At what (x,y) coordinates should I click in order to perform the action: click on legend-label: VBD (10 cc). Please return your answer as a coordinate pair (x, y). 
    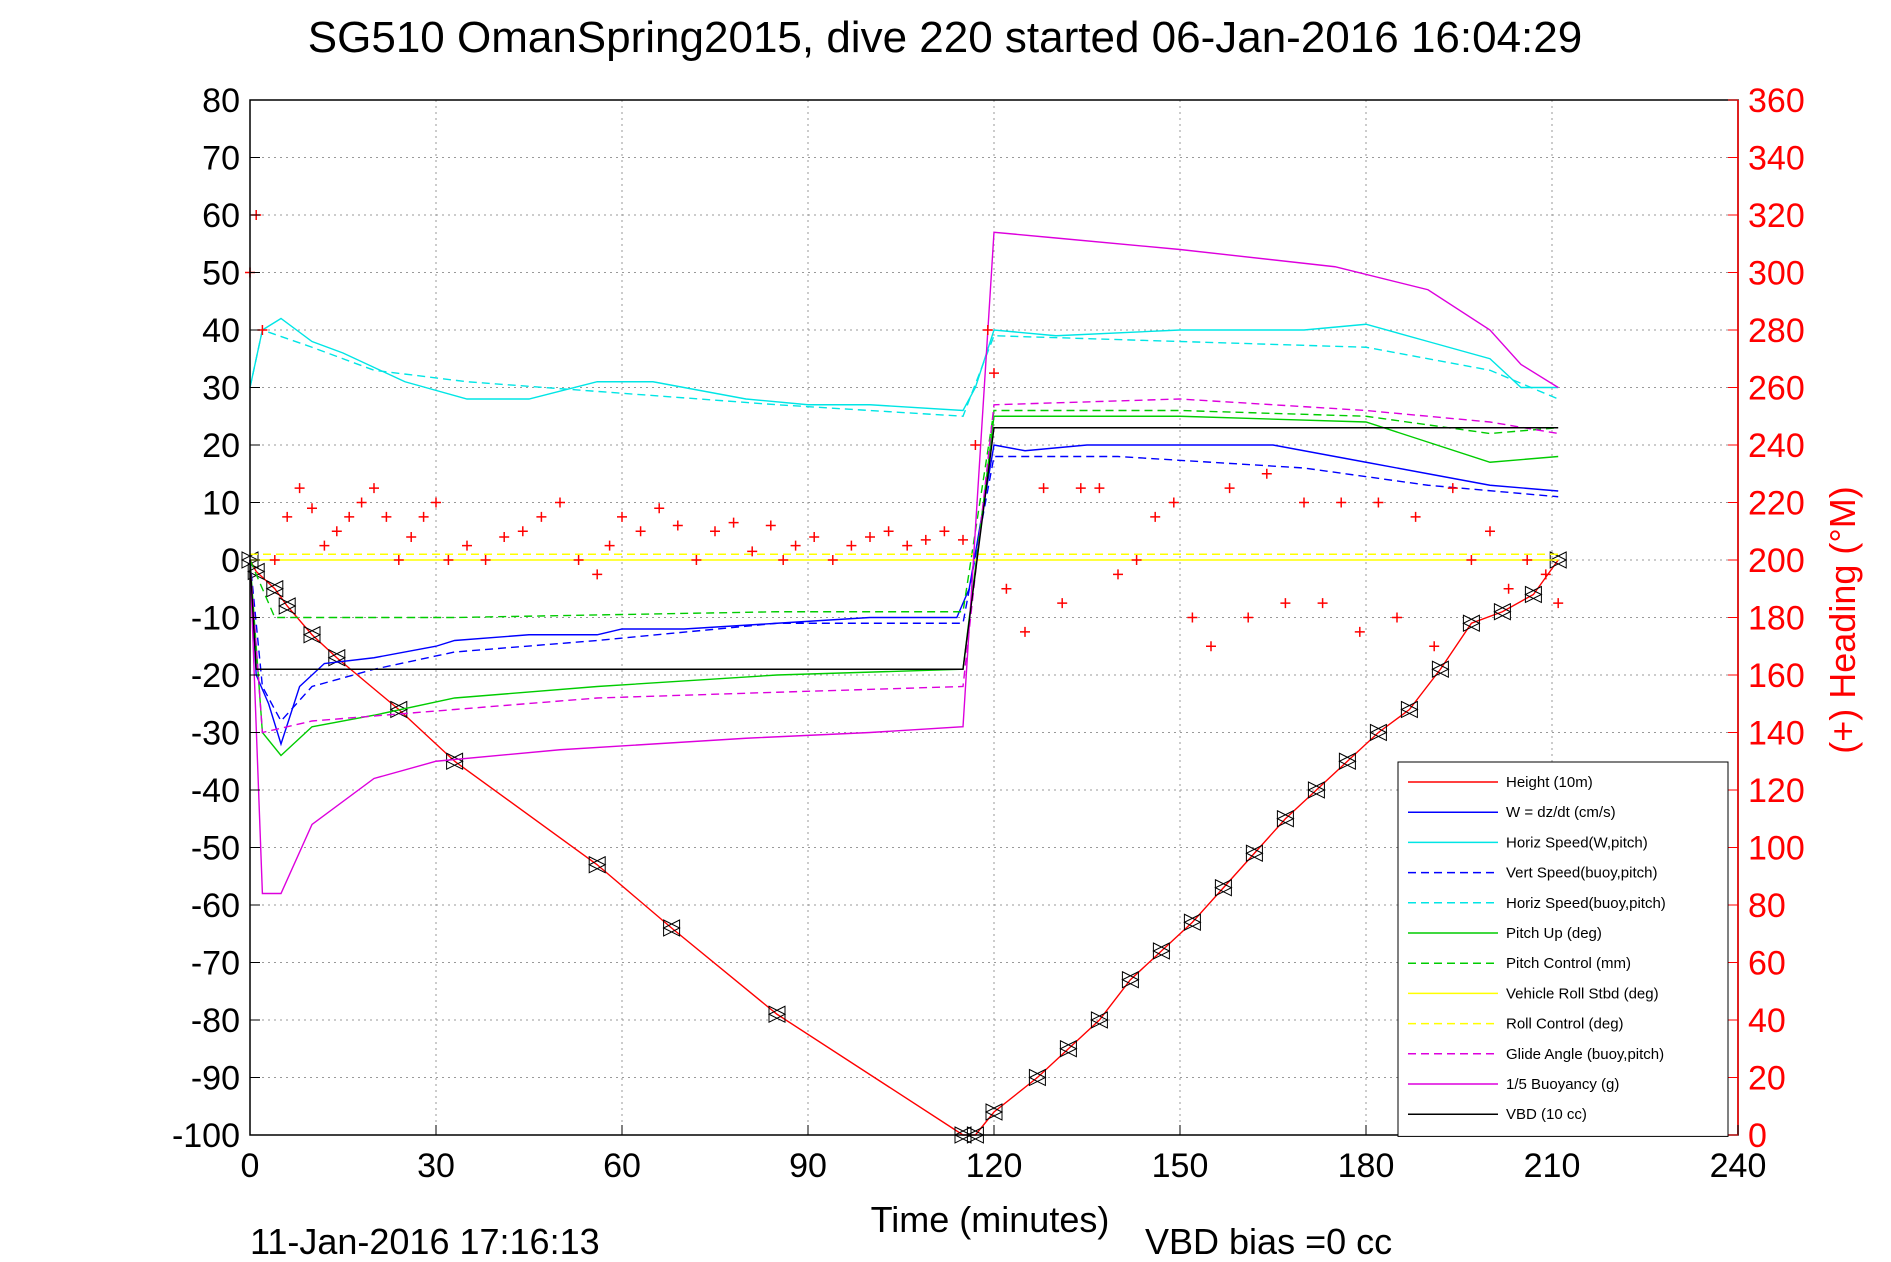
    Looking at the image, I should click on (1546, 1114).